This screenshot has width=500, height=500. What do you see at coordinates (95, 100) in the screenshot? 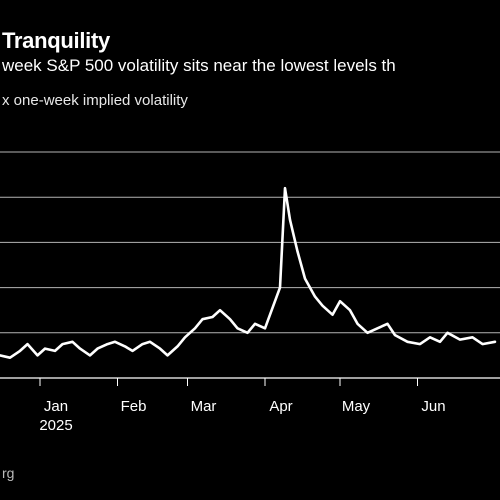
I see `chart-caption: x one-week implied volatility` at bounding box center [95, 100].